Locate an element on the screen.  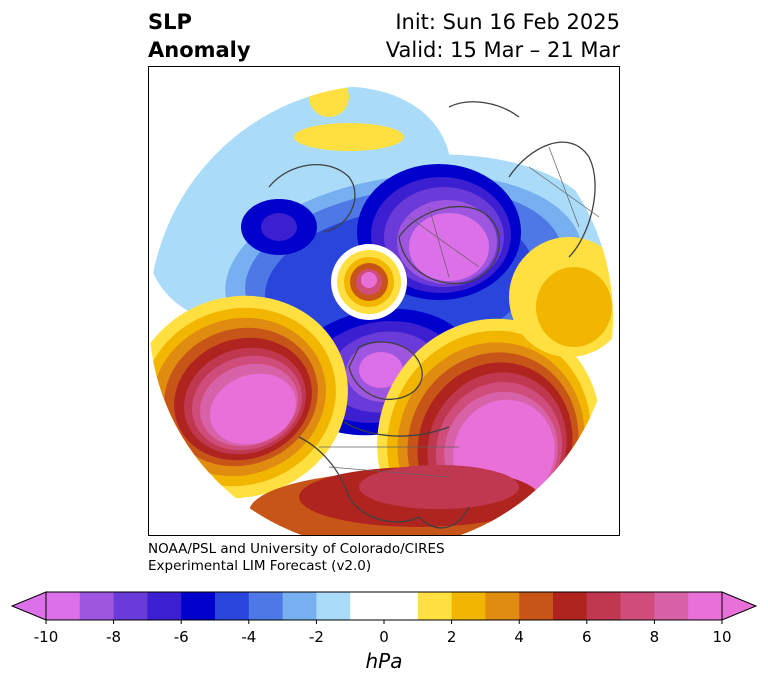
init-date: Init: Sun 16 Feb 2025 is located at coordinates (507, 22).